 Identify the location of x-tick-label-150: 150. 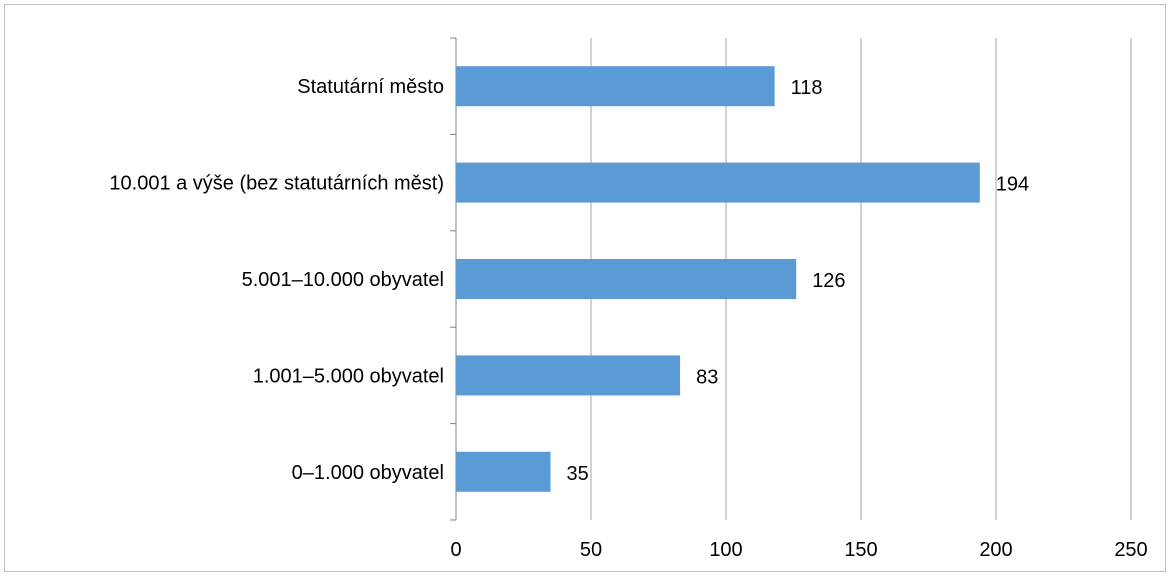
(860, 550).